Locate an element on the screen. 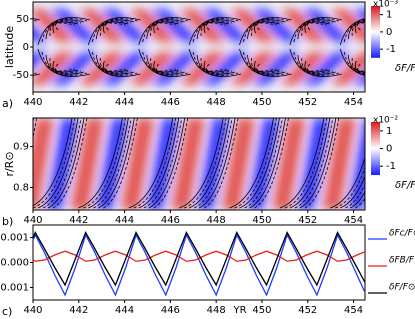 This screenshot has width=415, height=319. legend-label: δFB/F⊙ is located at coordinates (402, 261).